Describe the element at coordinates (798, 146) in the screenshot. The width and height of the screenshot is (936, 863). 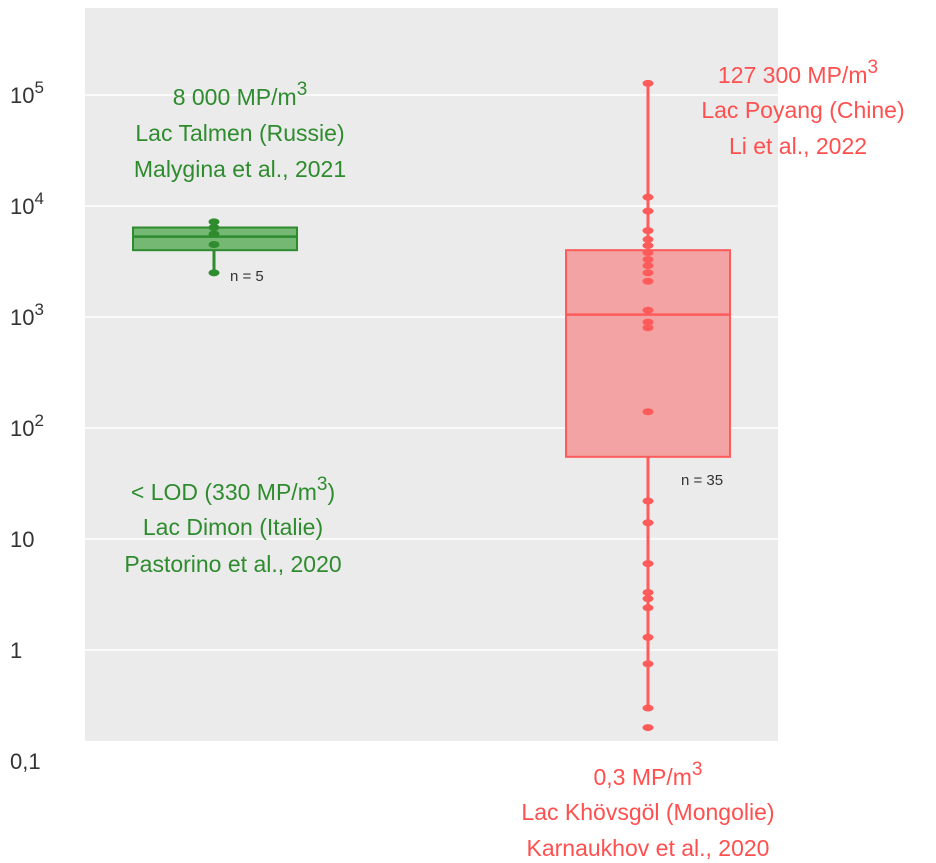
I see `annotation-poyang-ref: Li et al., 2022` at that location.